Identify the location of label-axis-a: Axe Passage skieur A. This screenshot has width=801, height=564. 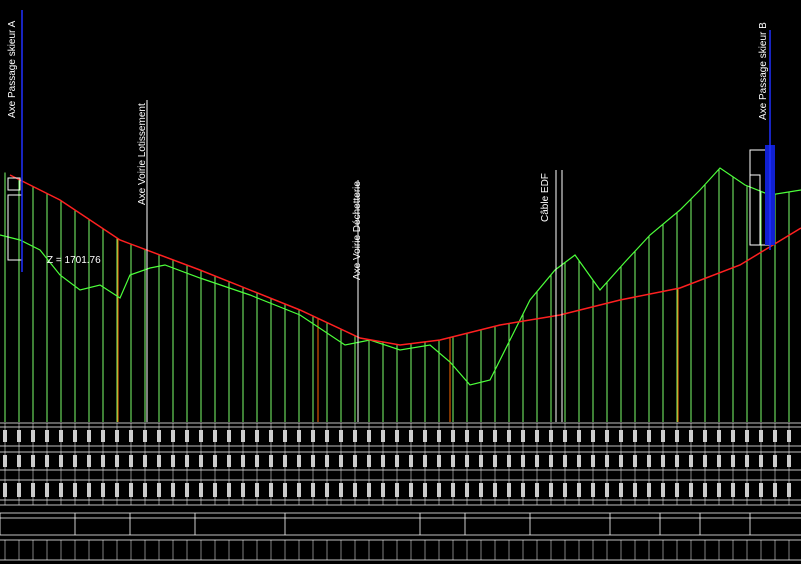
(12, 69).